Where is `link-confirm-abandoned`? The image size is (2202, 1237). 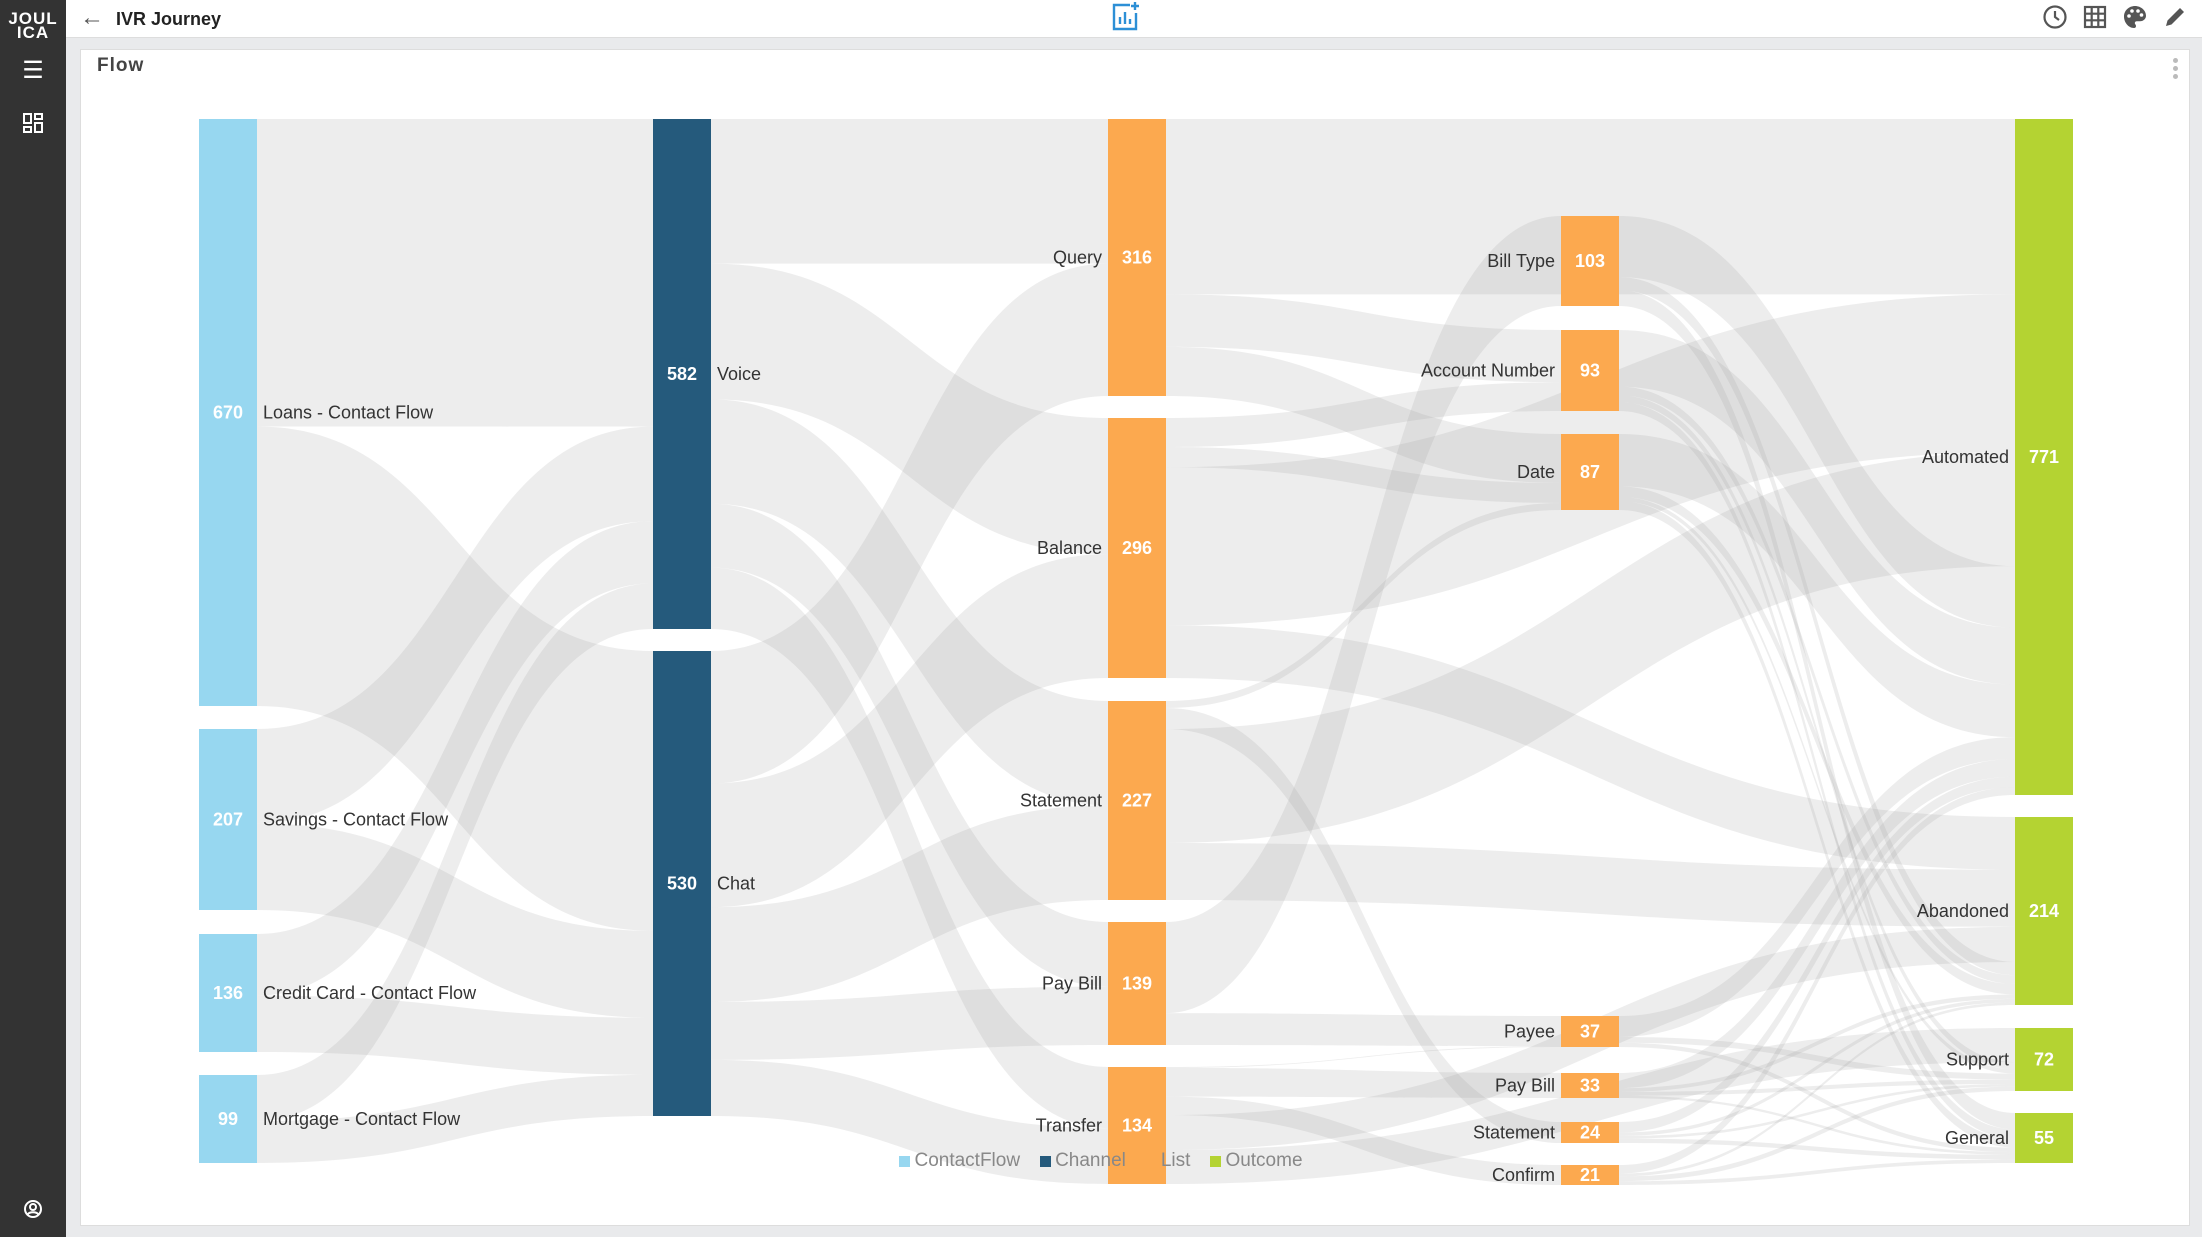 link-confirm-abandoned is located at coordinates (1817, 1089).